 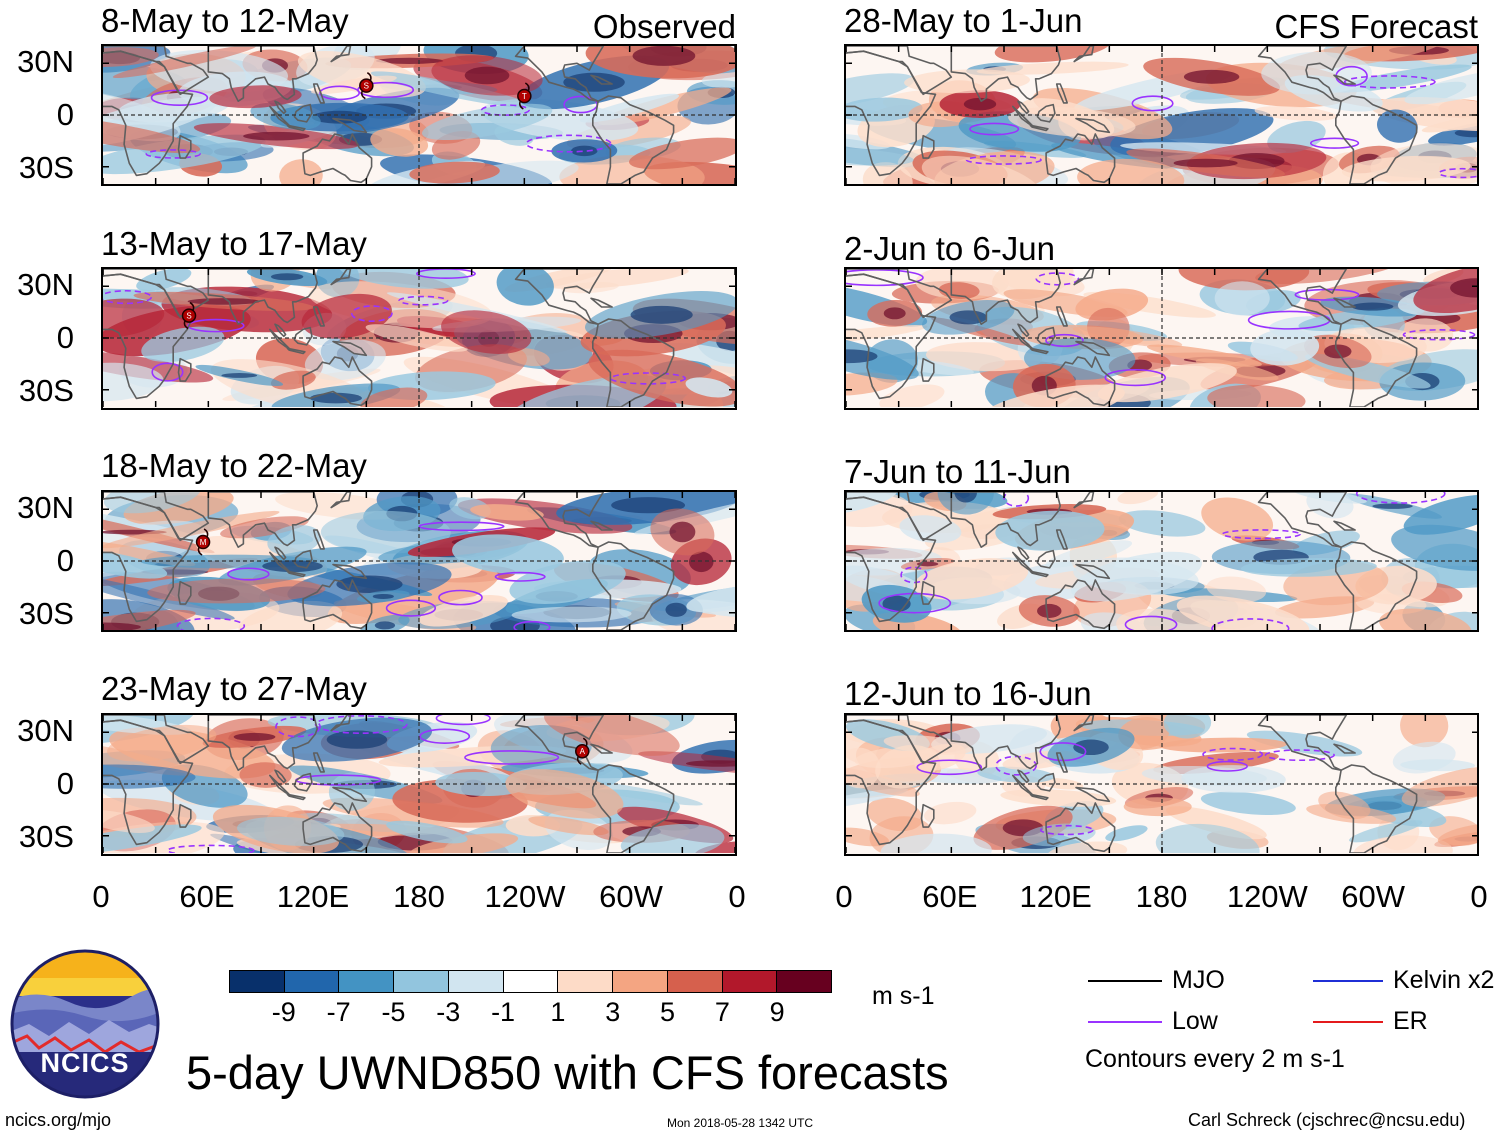 I want to click on map-panel-observed-2: S, so click(x=419, y=338).